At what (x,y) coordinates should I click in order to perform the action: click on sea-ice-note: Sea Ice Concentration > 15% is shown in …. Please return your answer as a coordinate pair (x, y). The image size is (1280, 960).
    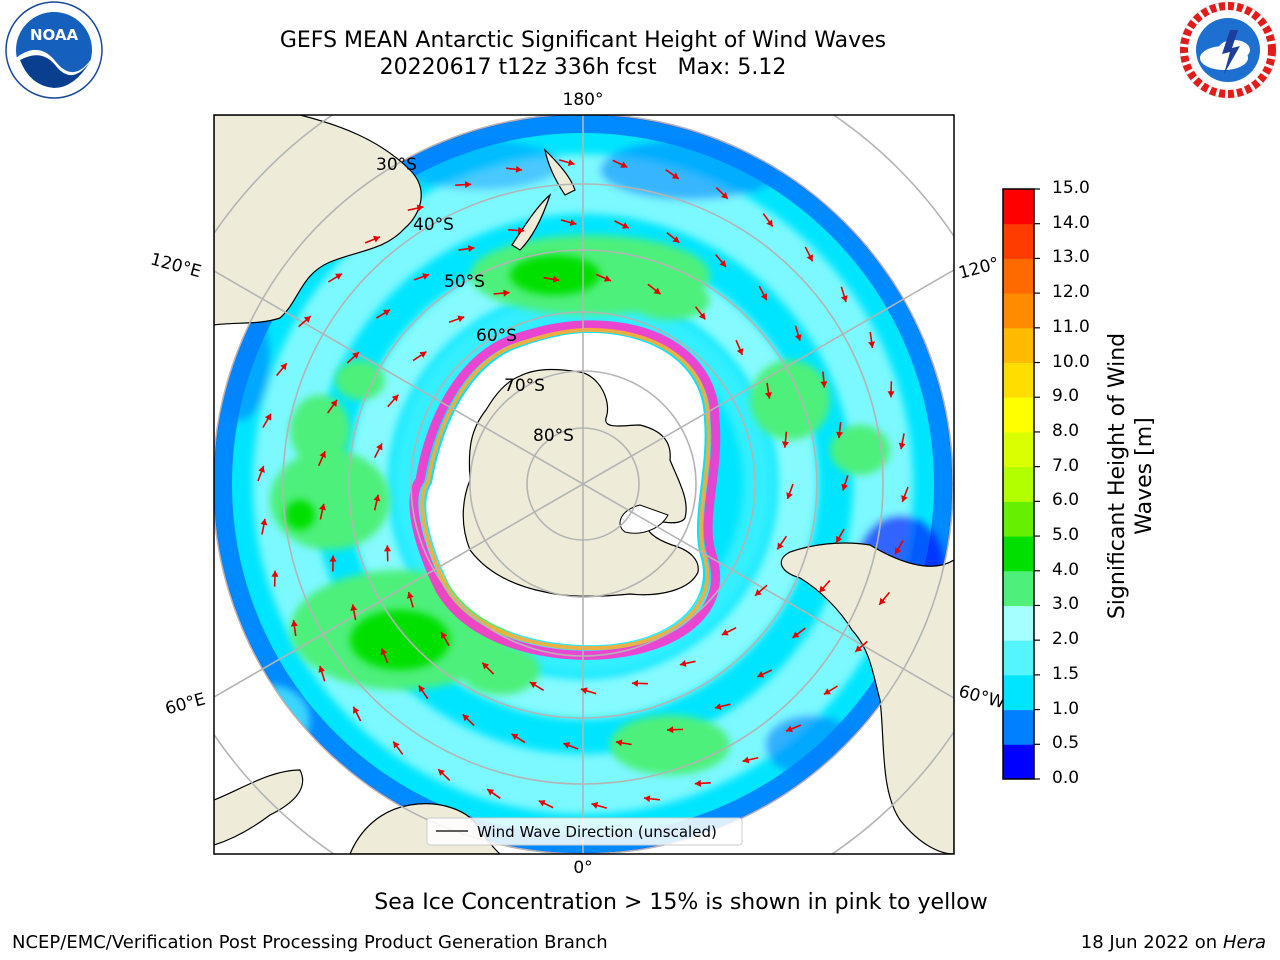
    Looking at the image, I should click on (681, 902).